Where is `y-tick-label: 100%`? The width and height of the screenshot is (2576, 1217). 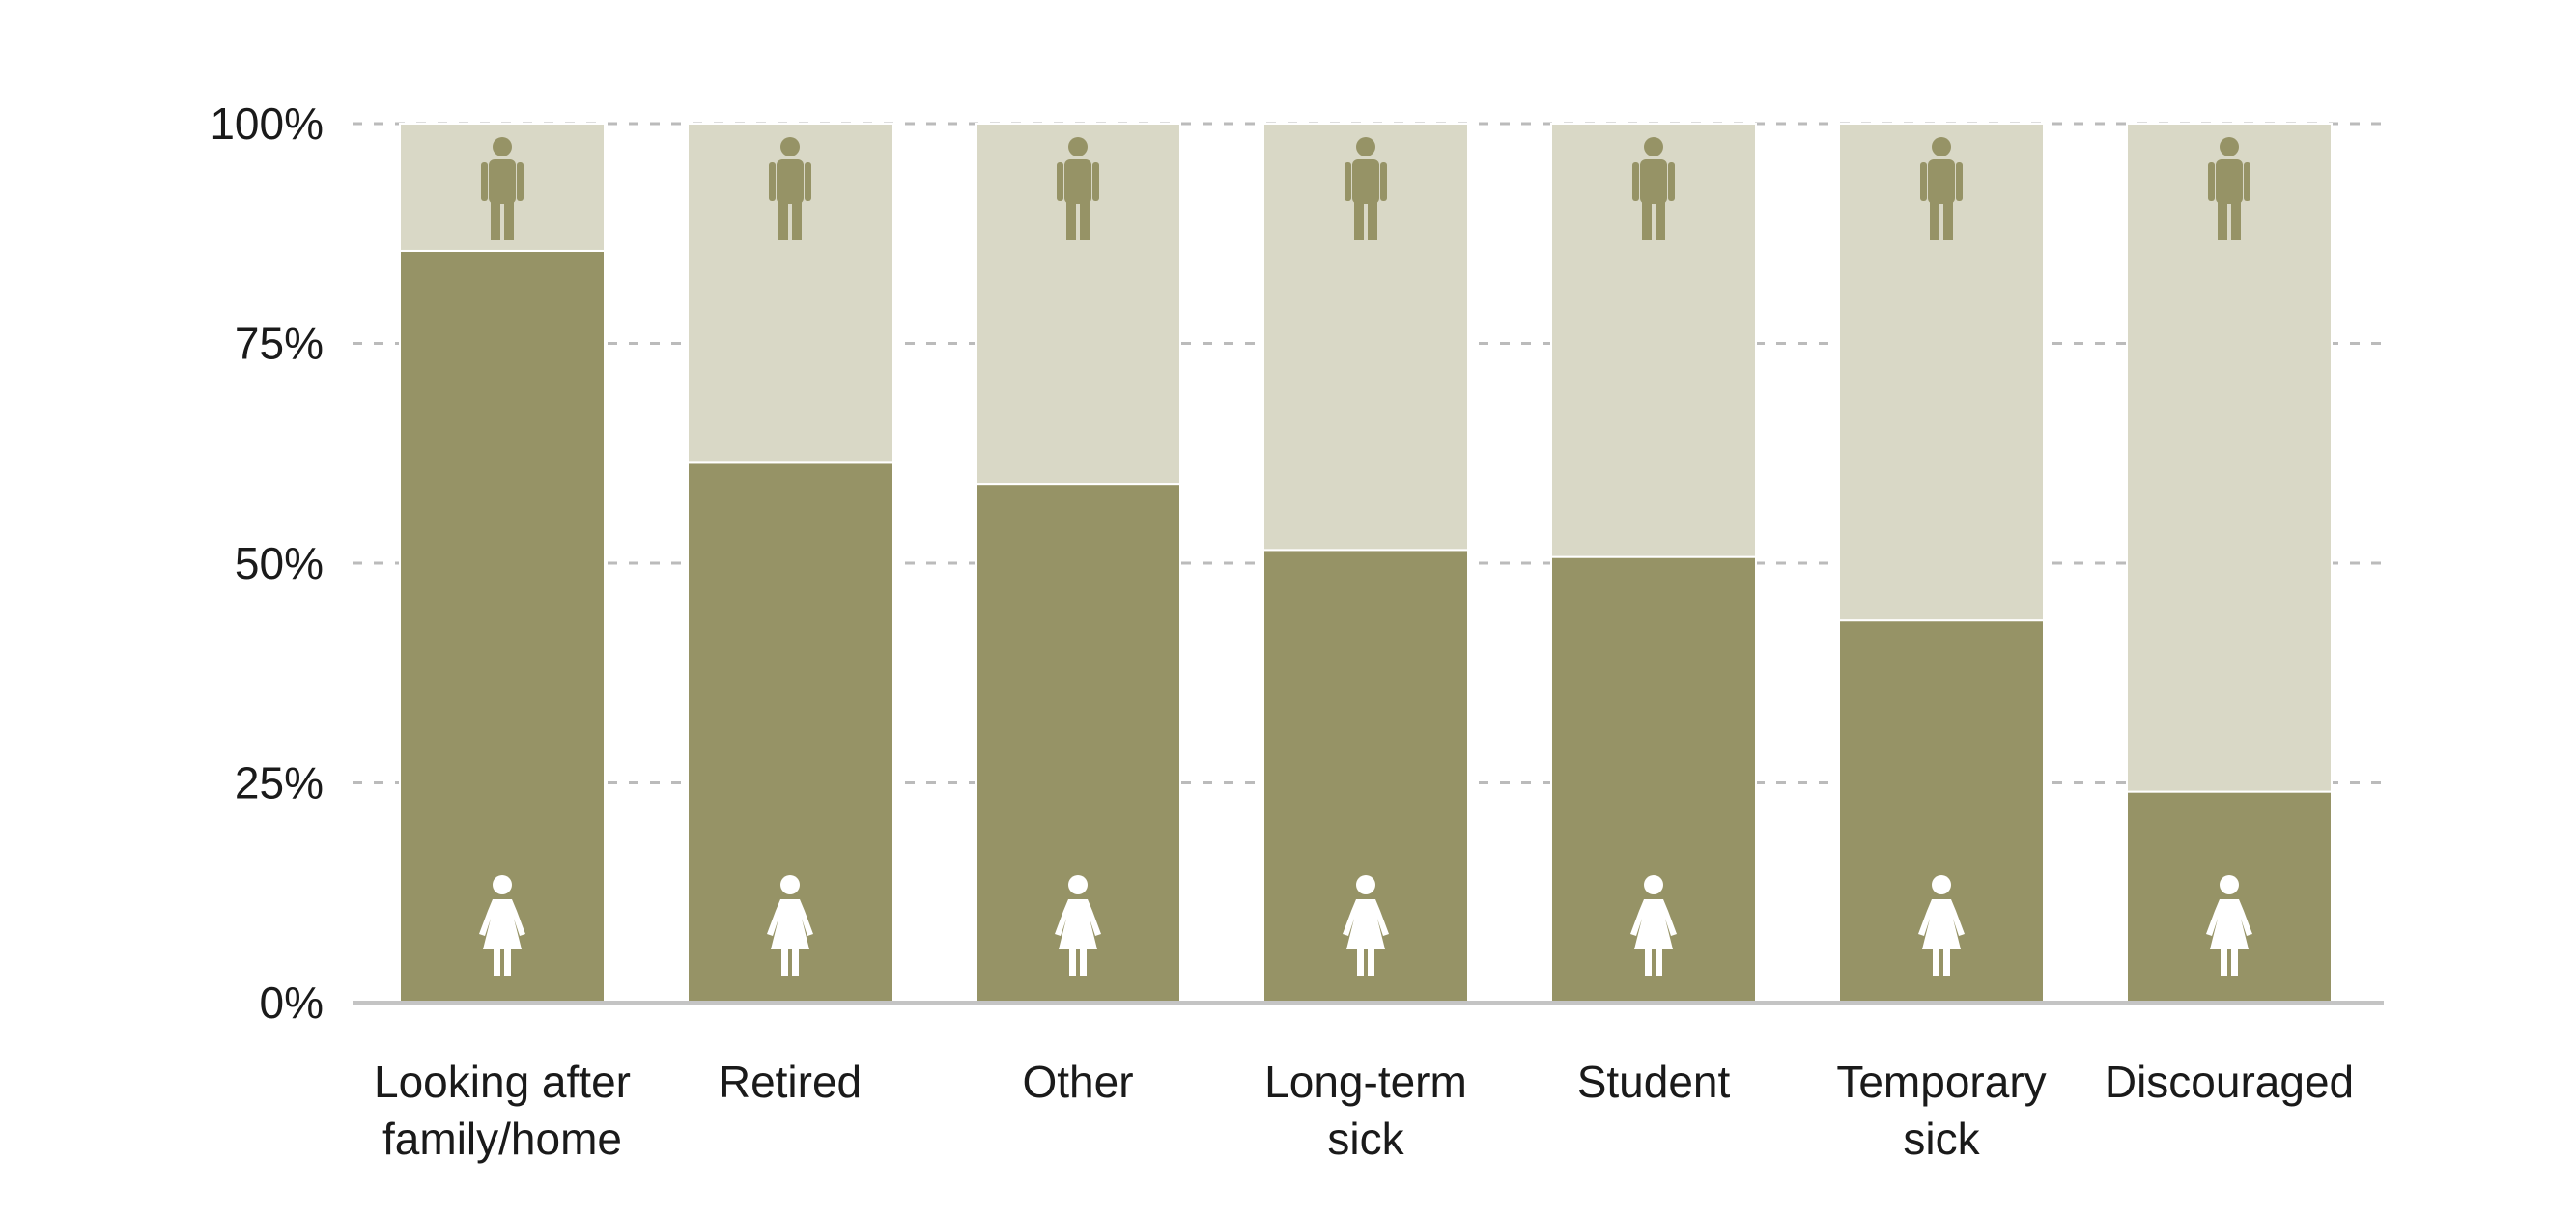
y-tick-label: 100% is located at coordinates (267, 124).